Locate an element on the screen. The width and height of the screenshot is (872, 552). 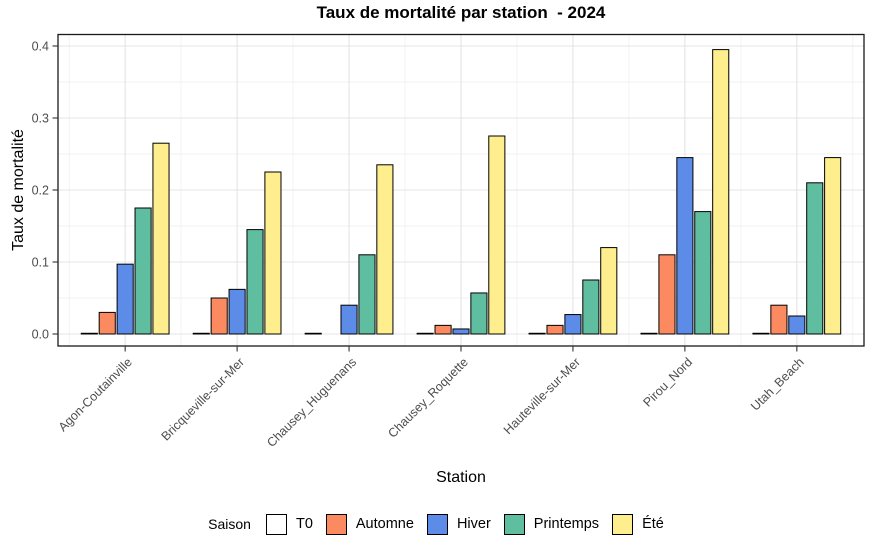
y-tick-label: 0.0 is located at coordinates (40, 334).